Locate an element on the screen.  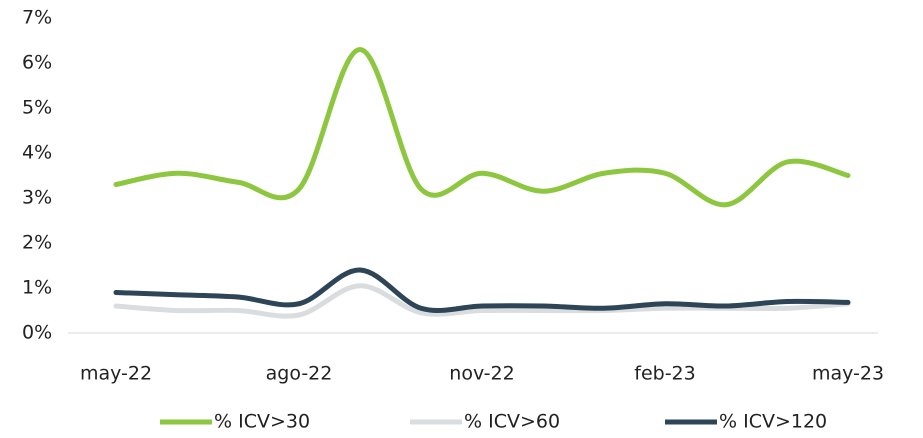
y-tick-label: 6% is located at coordinates (37, 63).